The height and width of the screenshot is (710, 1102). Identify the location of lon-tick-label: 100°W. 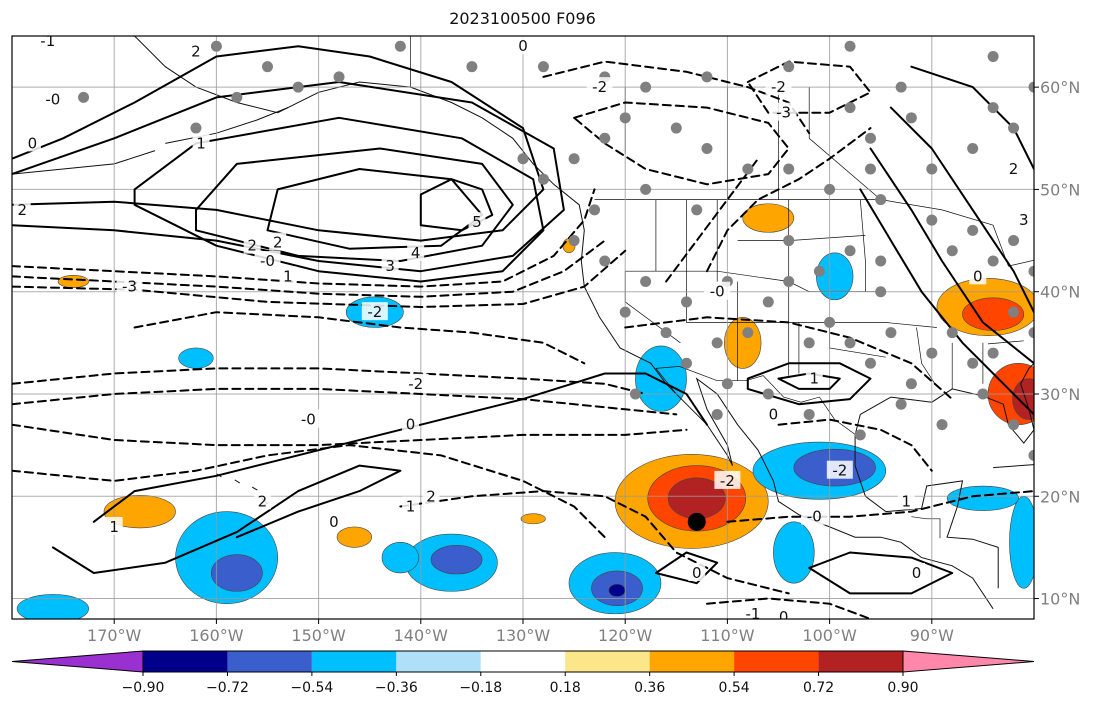
(829, 635).